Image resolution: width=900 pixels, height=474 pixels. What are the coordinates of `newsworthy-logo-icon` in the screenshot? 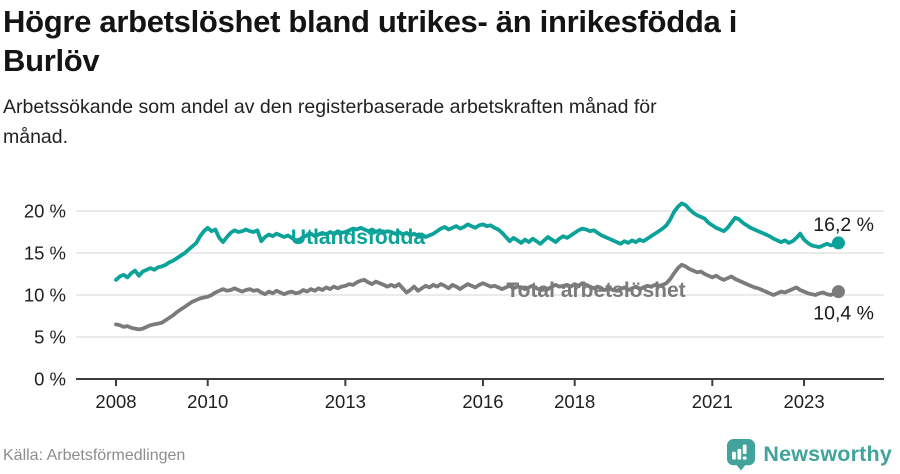 It's located at (741, 454).